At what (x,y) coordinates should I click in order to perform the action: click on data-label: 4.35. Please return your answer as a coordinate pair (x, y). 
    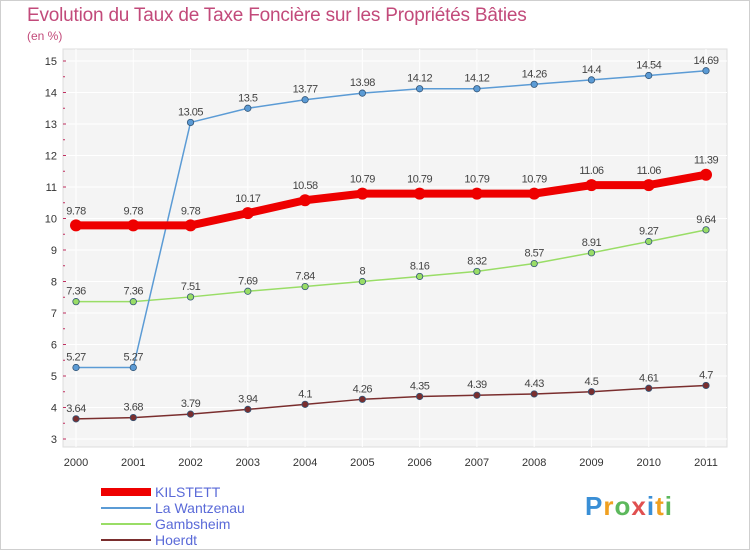
    Looking at the image, I should click on (420, 386).